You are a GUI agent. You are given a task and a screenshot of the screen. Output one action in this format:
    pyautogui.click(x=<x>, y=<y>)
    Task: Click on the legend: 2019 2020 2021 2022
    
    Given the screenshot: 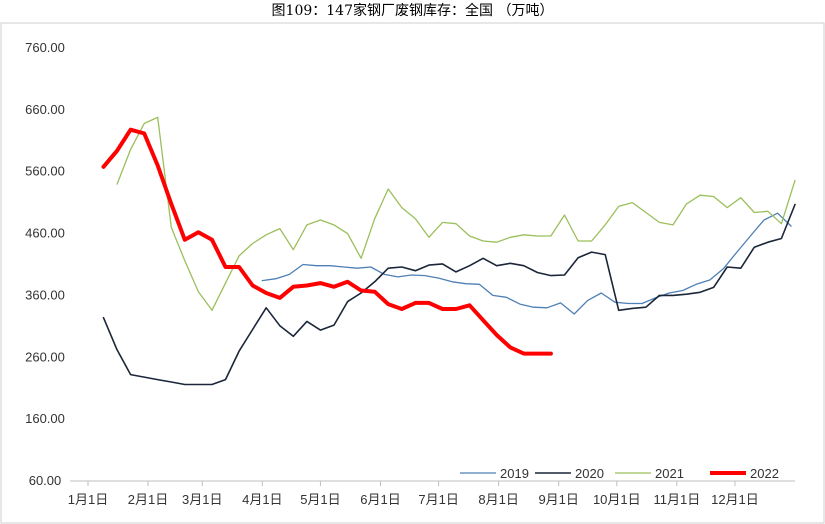 What is the action you would take?
    pyautogui.click(x=619, y=473)
    